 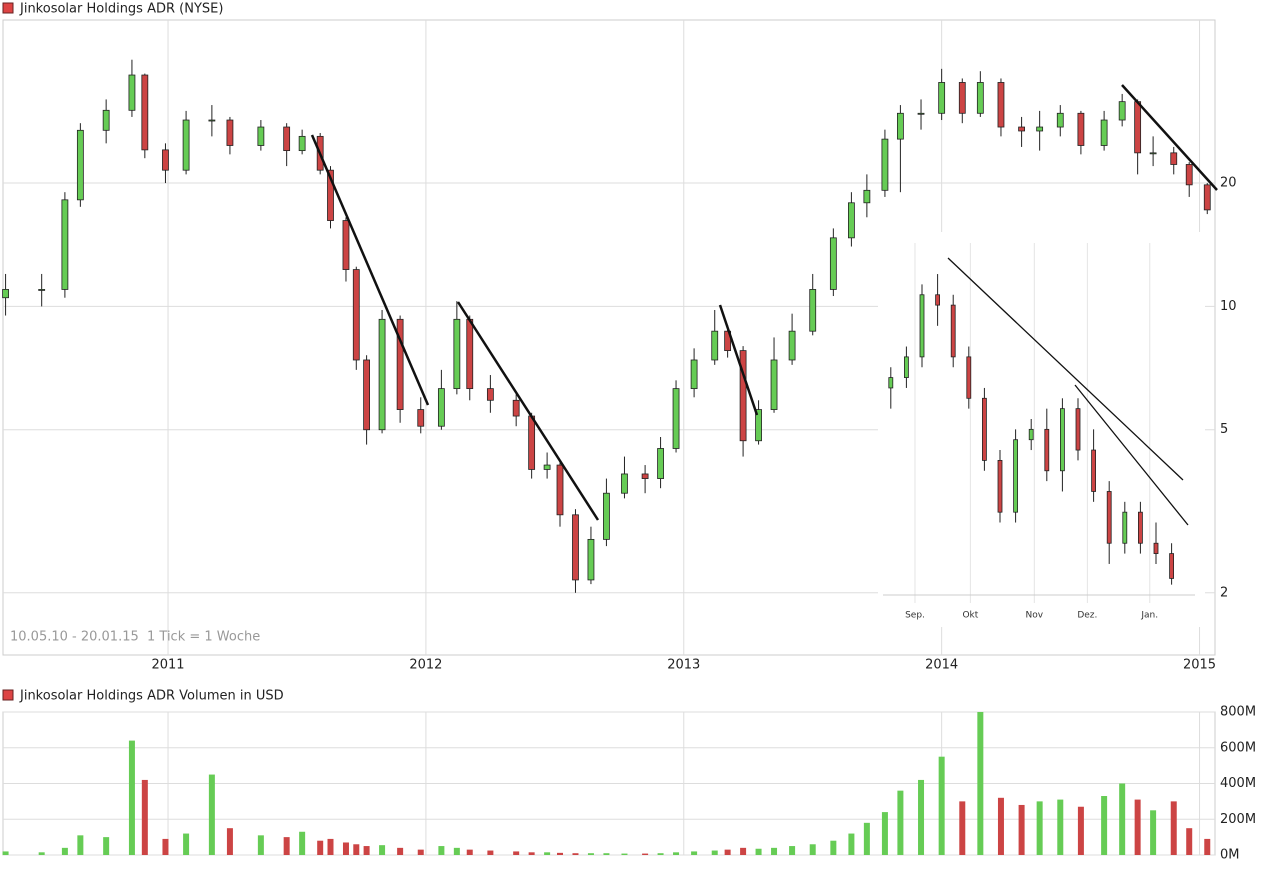 I want to click on y-tick-label: 2, so click(x=1224, y=592).